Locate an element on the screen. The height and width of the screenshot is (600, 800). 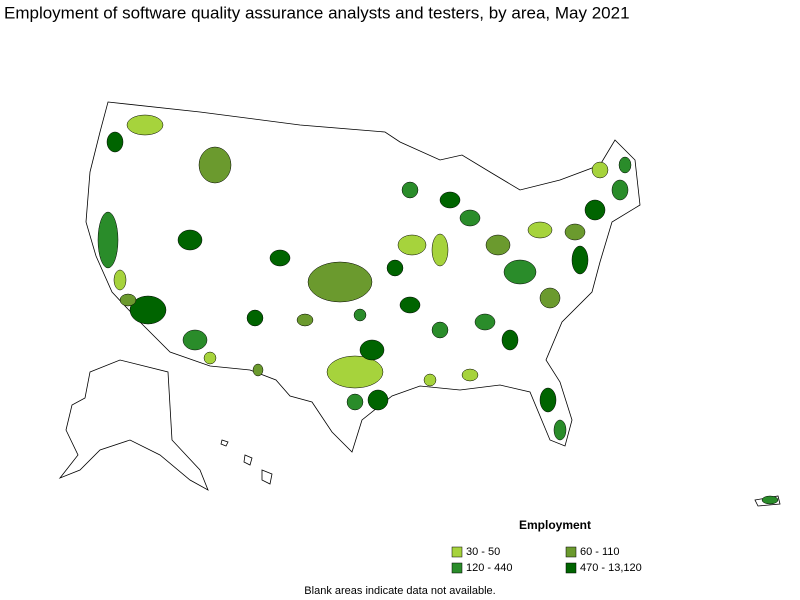
legend-label: 120 - 440 is located at coordinates (489, 568).